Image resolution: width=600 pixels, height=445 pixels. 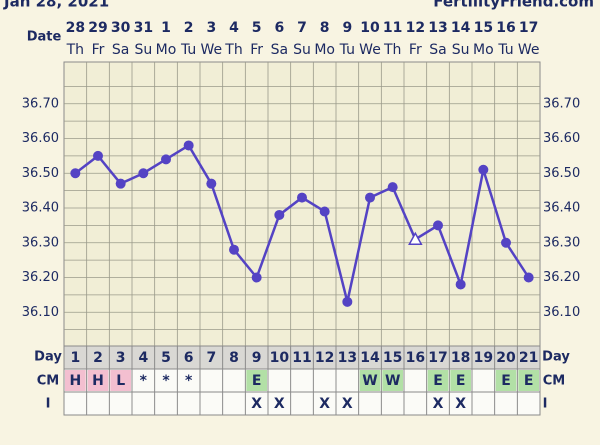 I want to click on table-cell, so click(x=528, y=403).